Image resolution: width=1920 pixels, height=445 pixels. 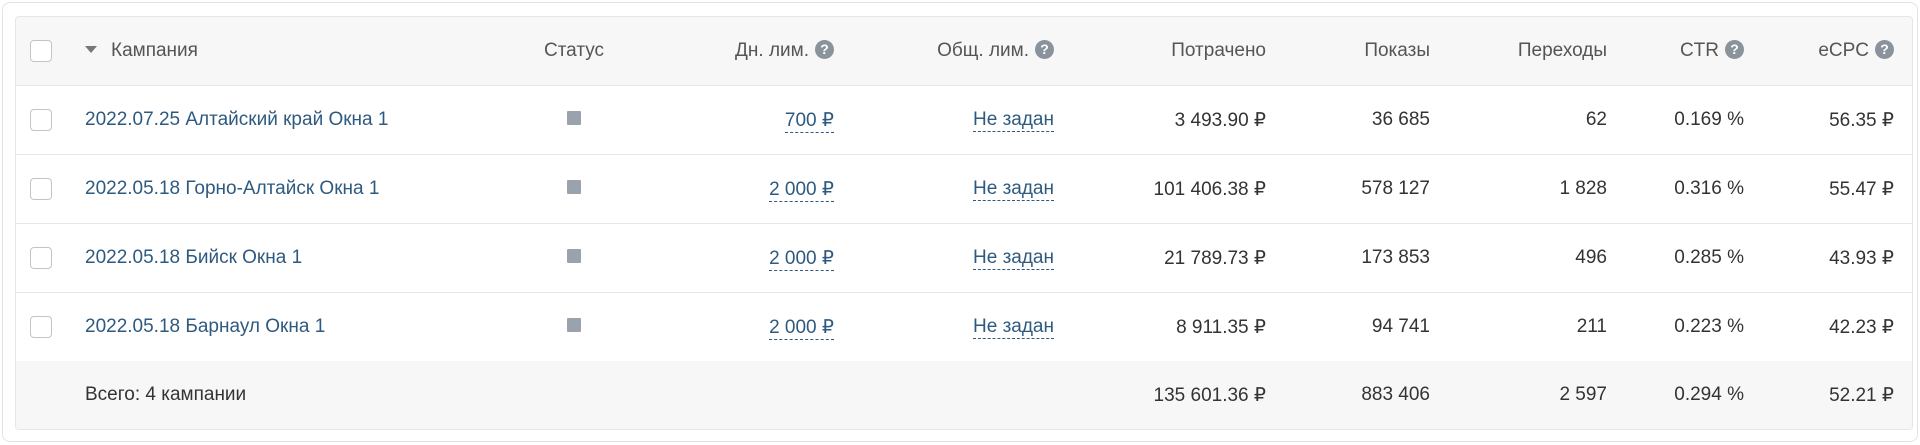 What do you see at coordinates (166, 394) in the screenshot?
I see `totals-label: Всего: 4 кампании` at bounding box center [166, 394].